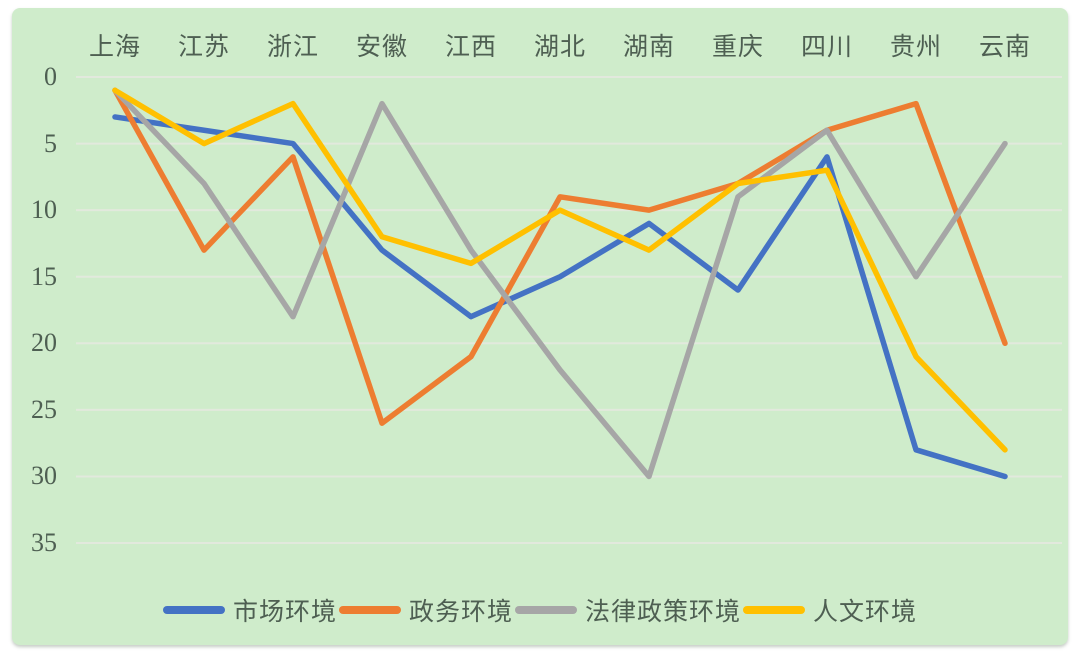  I want to click on x-axis-label: 重庆, so click(737, 47).